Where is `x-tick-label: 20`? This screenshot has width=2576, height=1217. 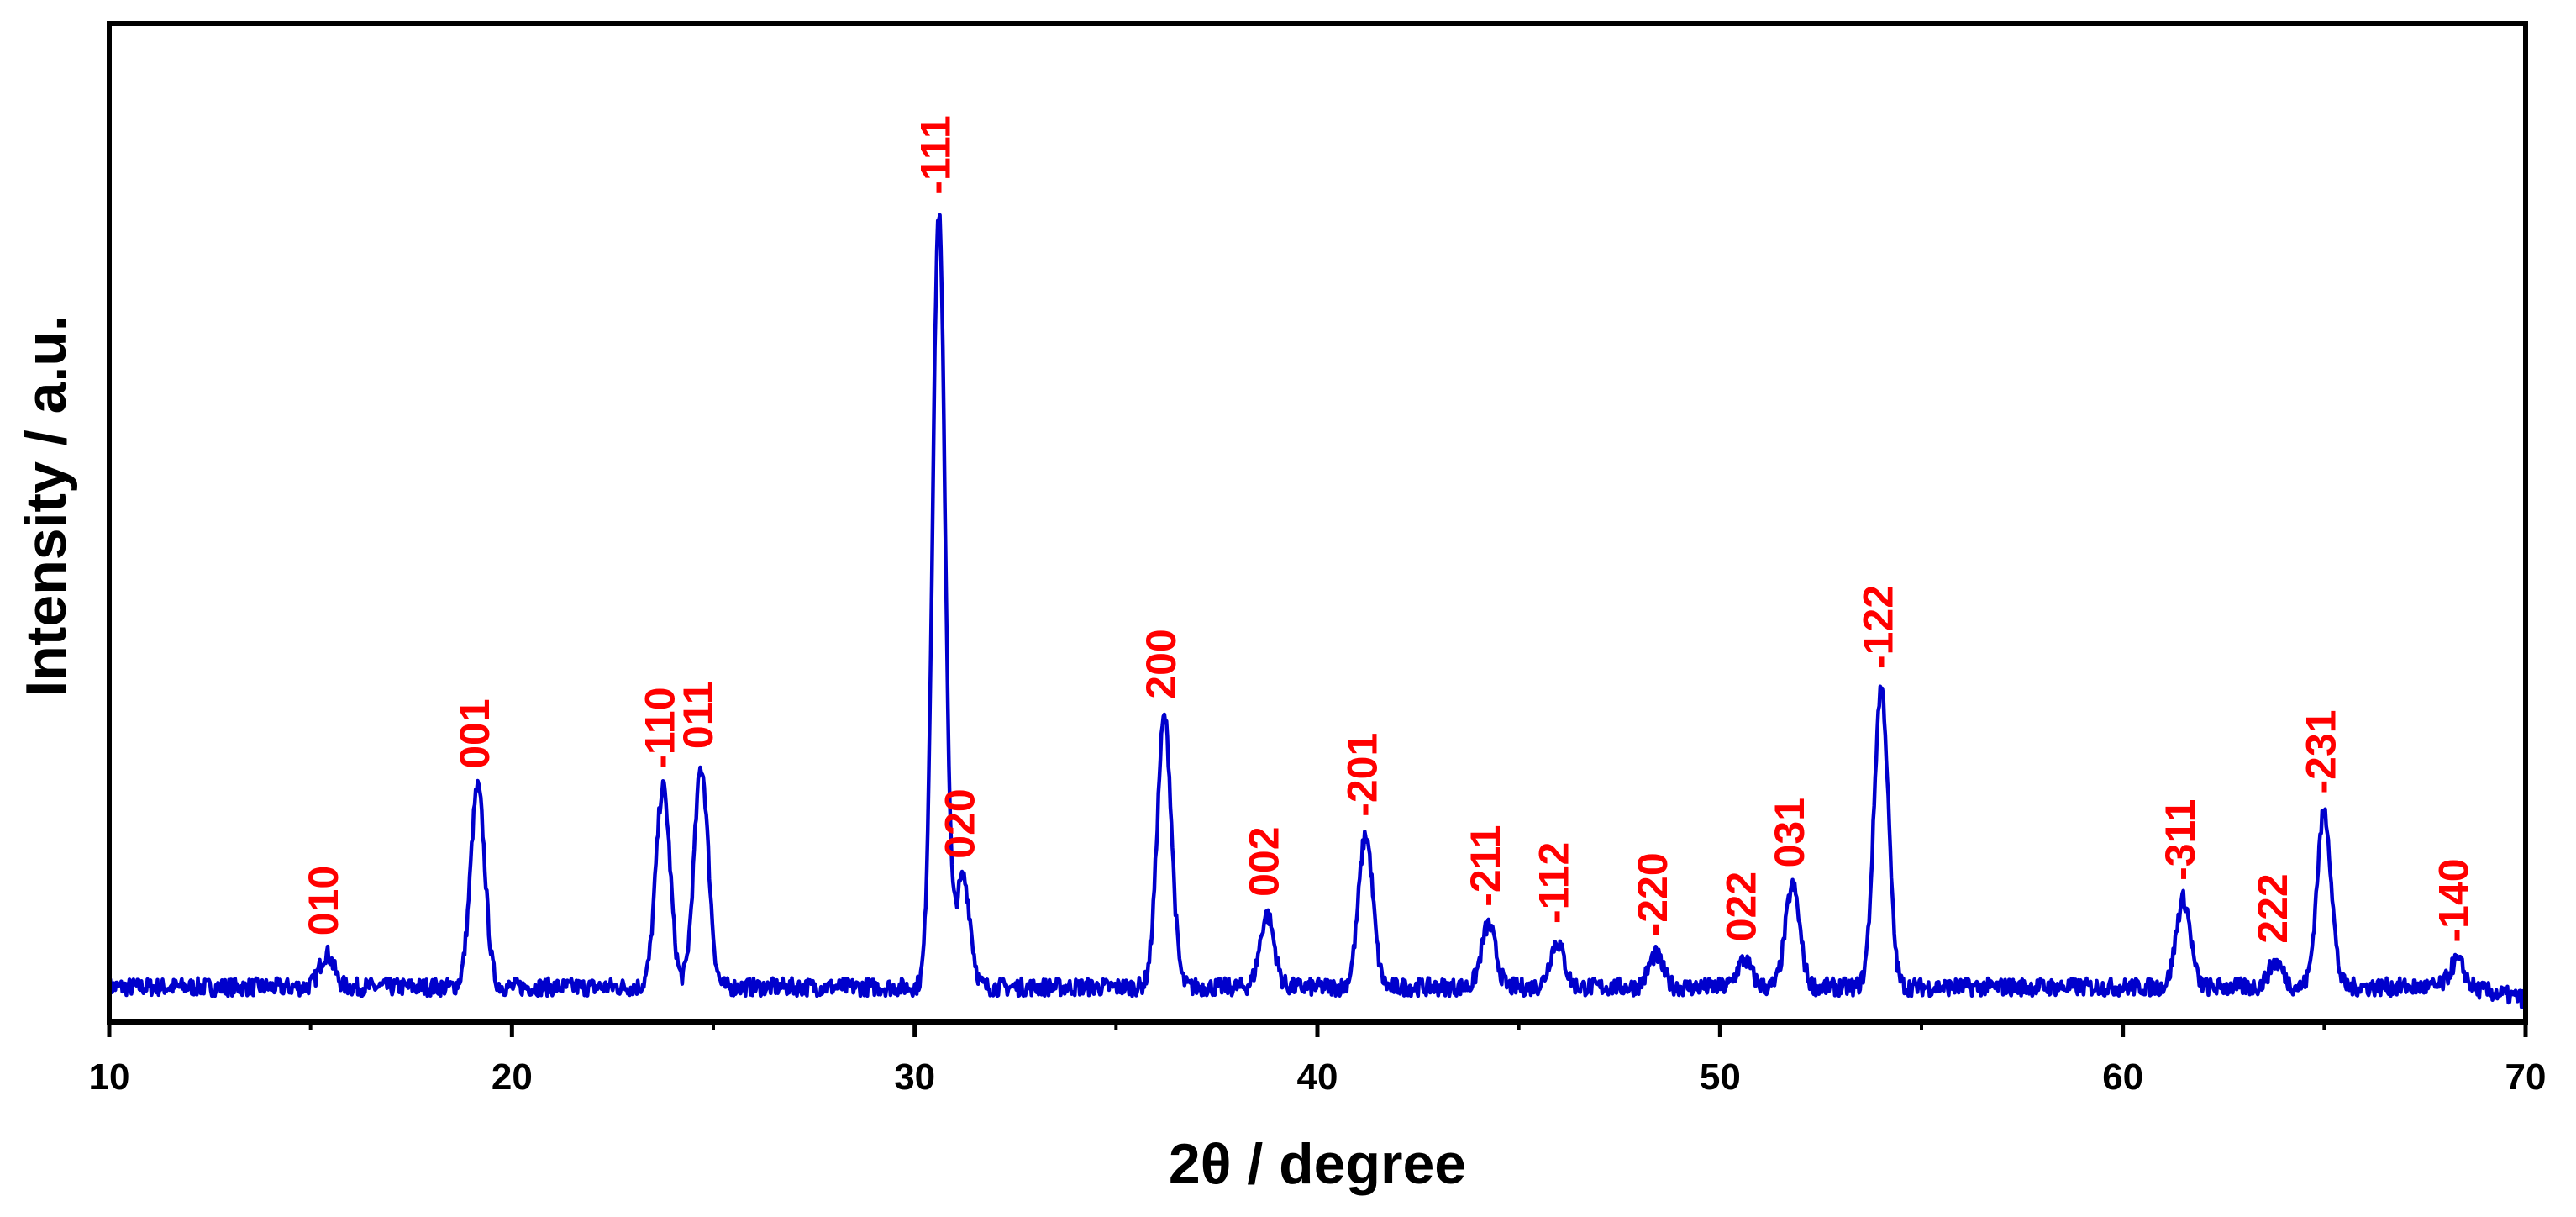
x-tick-label: 20 is located at coordinates (512, 1077).